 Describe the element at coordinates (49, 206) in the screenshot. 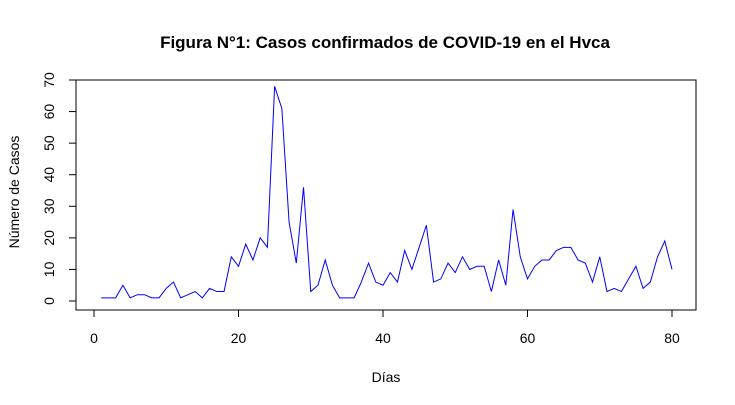

I see `y-tick-label: 30` at that location.